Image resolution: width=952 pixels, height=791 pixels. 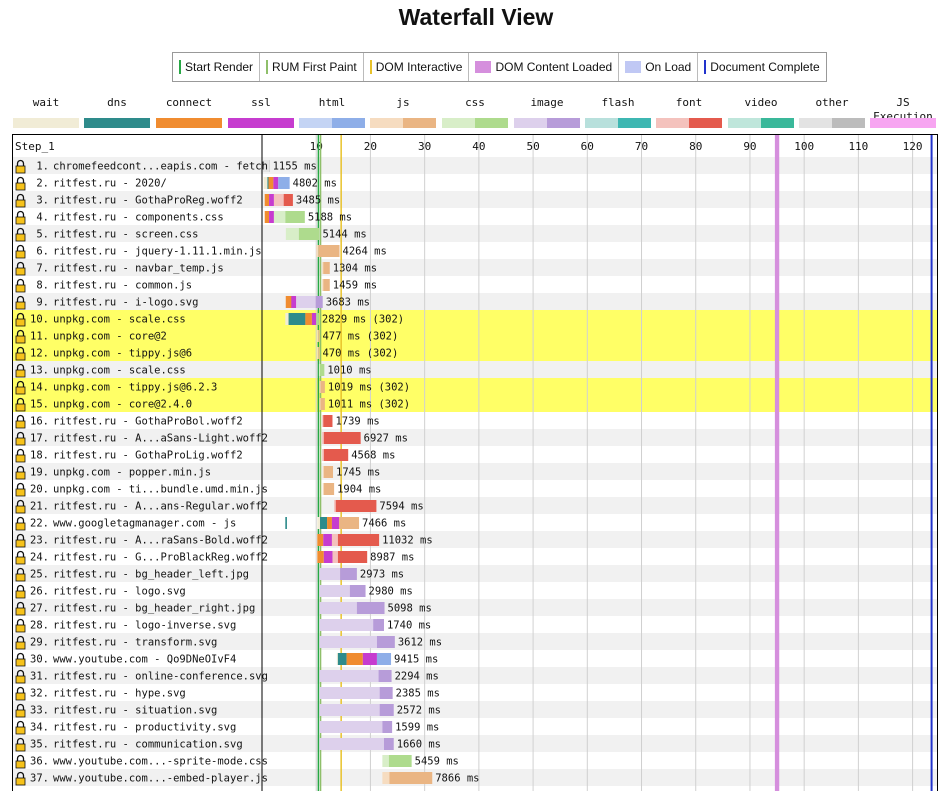 What do you see at coordinates (106, 302) in the screenshot?
I see `request-row: 9. ritfest.ru - i-logo.svg` at bounding box center [106, 302].